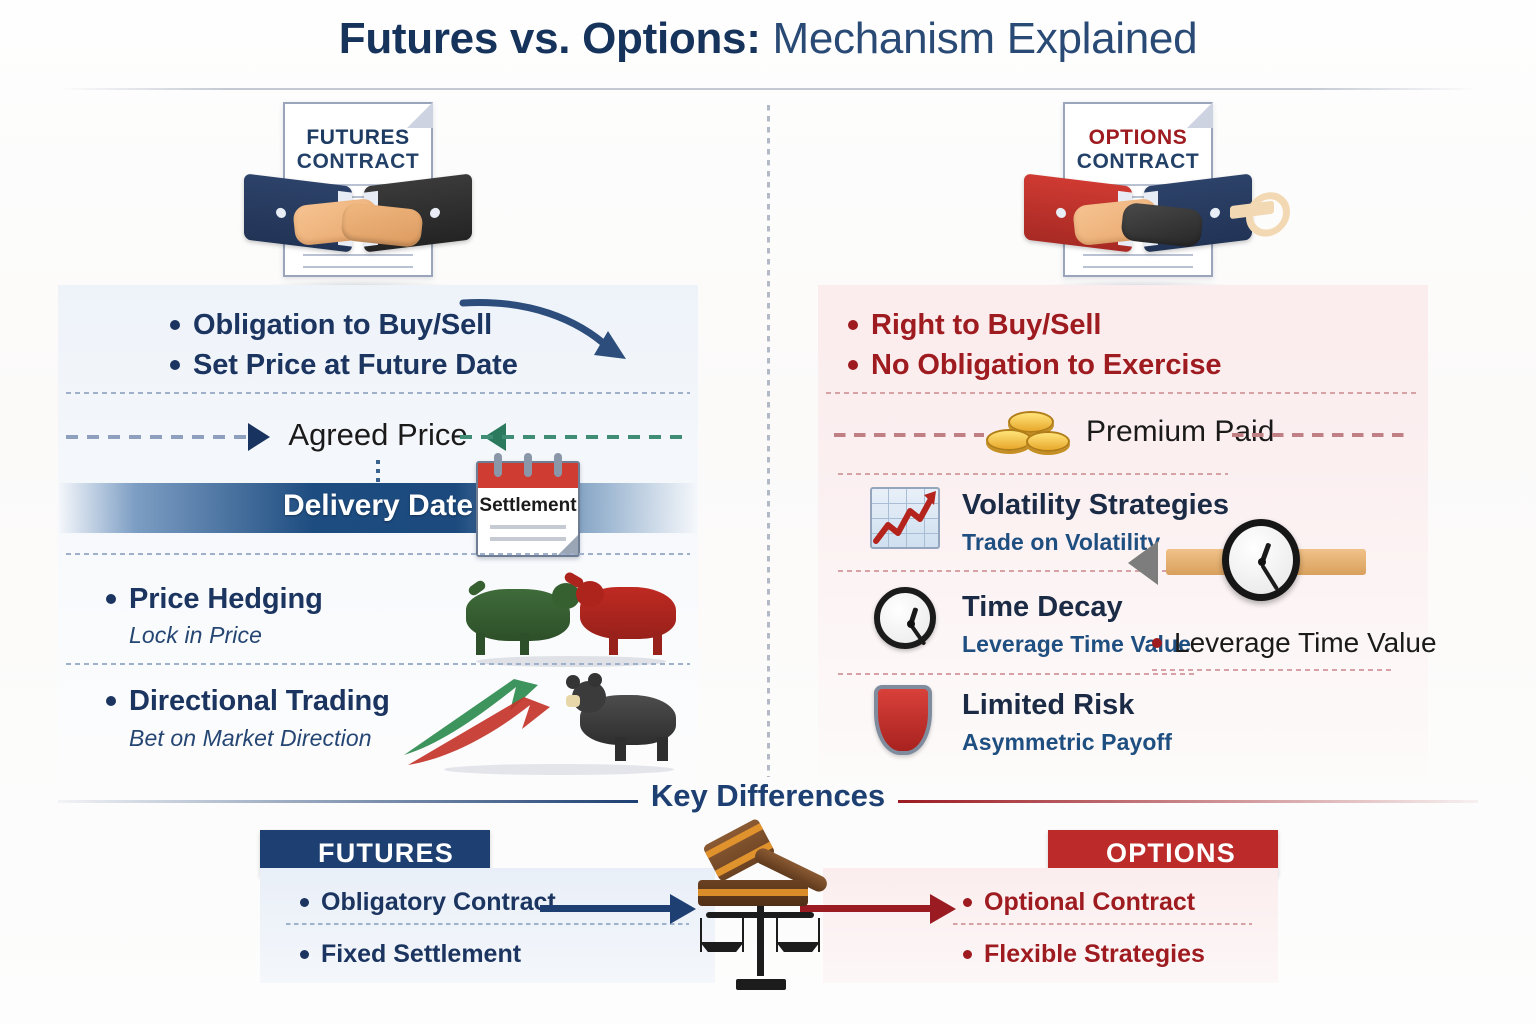 The width and height of the screenshot is (1536, 1024). Describe the element at coordinates (1094, 954) in the screenshot. I see `kd-options-item-label: Flexible Strategies` at that location.